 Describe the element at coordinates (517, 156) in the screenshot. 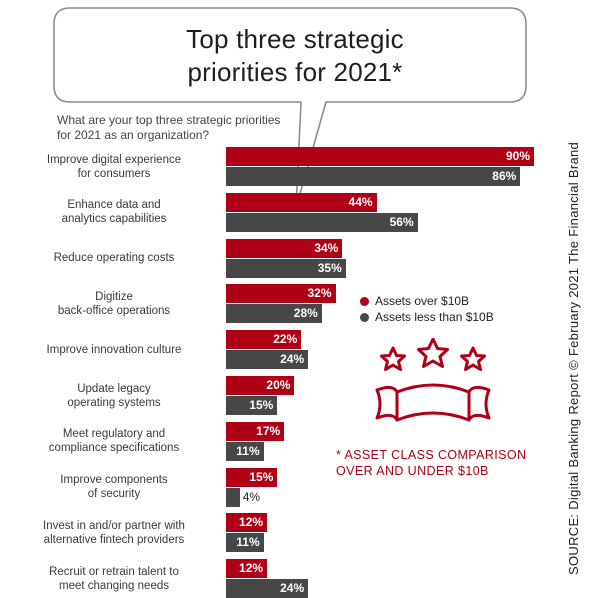

I see `data-label: 90%` at that location.